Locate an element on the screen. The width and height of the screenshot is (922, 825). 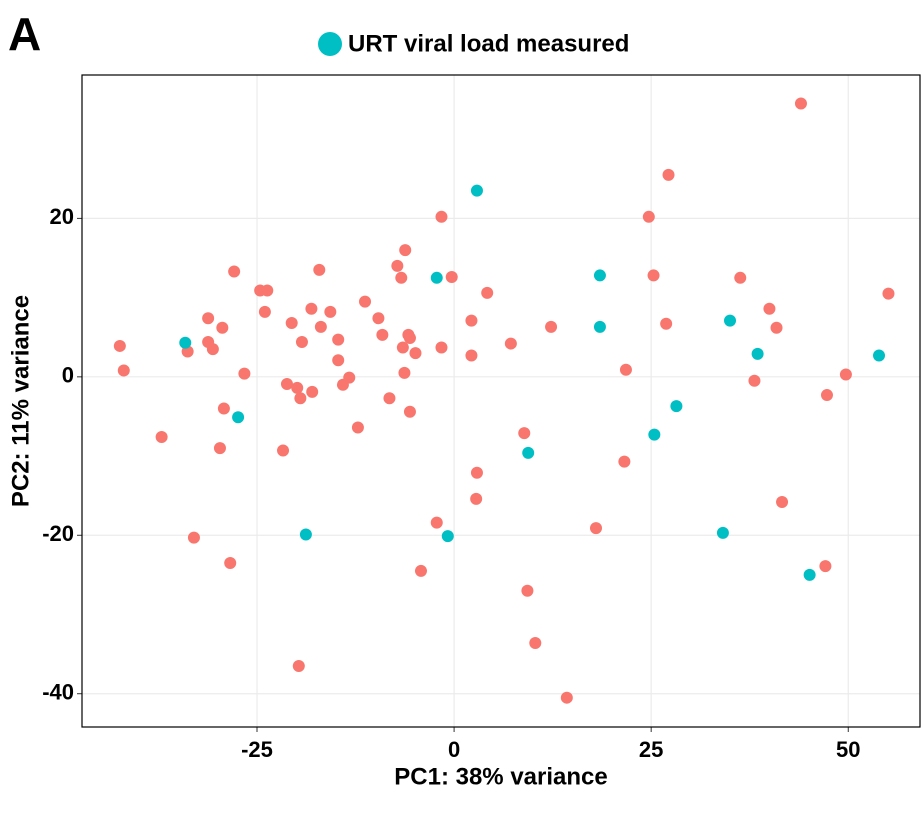
legend-label: URT viral load measured is located at coordinates (488, 43).